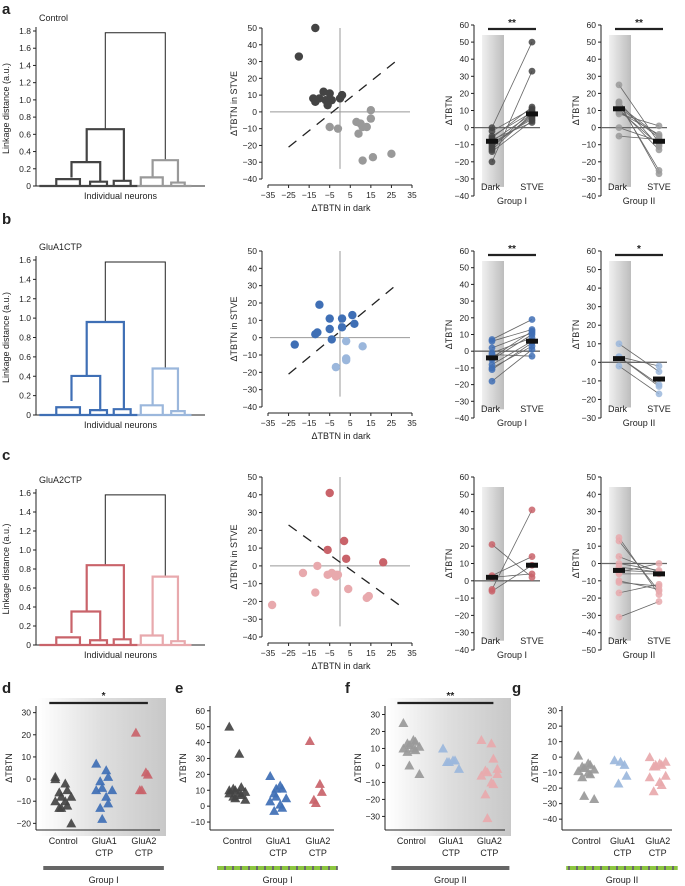  What do you see at coordinates (105, 365) in the screenshot?
I see `cluster1-link` at bounding box center [105, 365].